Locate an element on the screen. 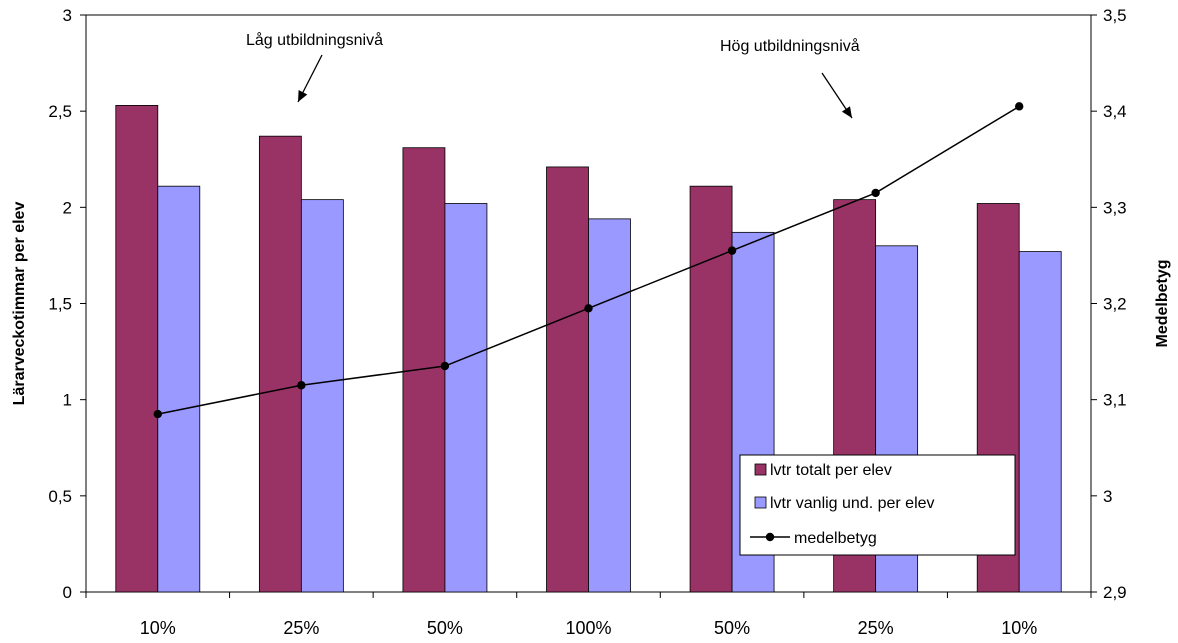 This screenshot has height=643, width=1178. y2-tick-label: 2,9 is located at coordinates (1115, 592).